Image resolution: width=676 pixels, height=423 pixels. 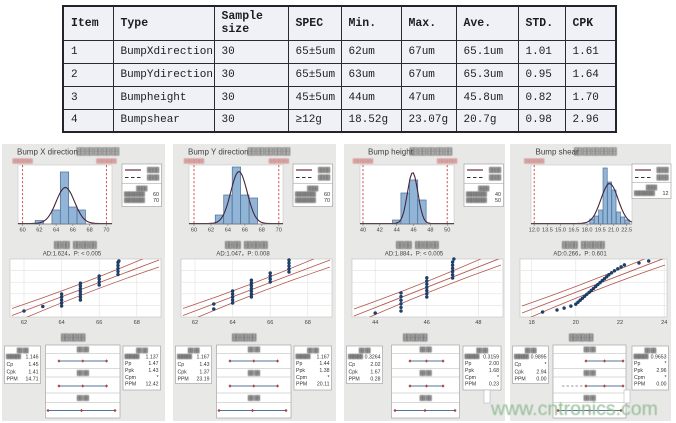 I want to click on svg-text: AD:1.624，P: < 0.005, so click(x=72, y=255).